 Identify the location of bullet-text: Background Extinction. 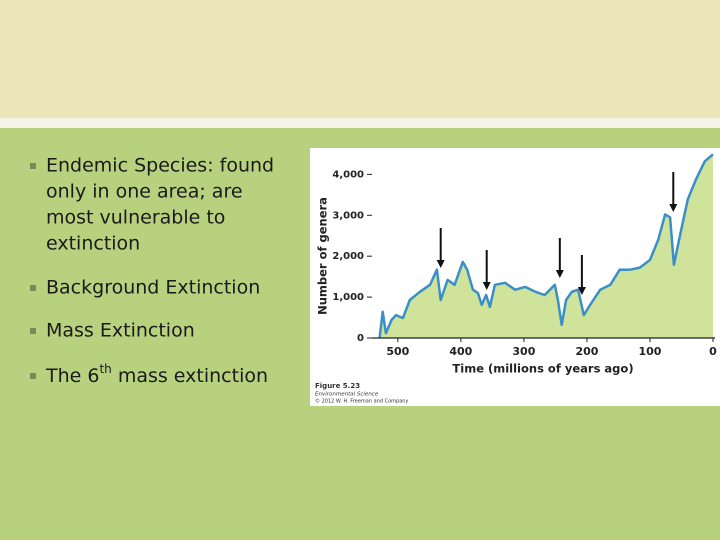
(153, 288).